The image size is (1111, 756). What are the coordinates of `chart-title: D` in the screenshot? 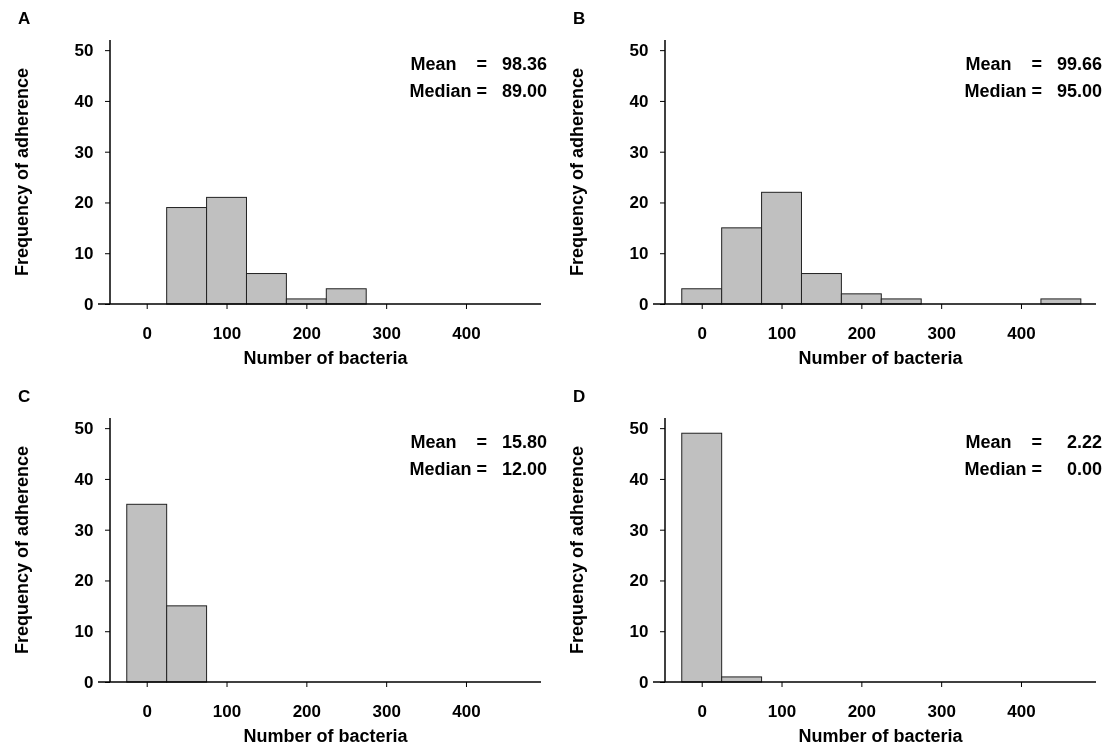 It's located at (579, 396).